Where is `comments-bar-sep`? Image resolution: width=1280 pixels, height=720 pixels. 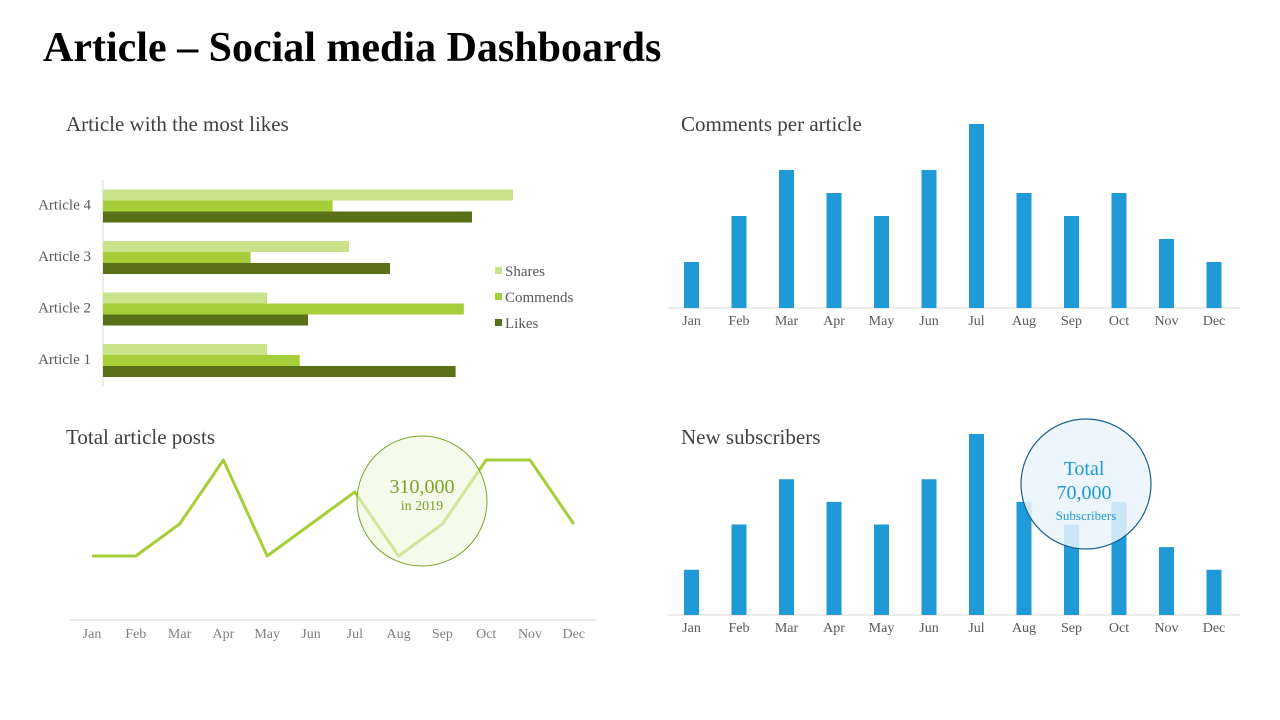
comments-bar-sep is located at coordinates (1071, 262).